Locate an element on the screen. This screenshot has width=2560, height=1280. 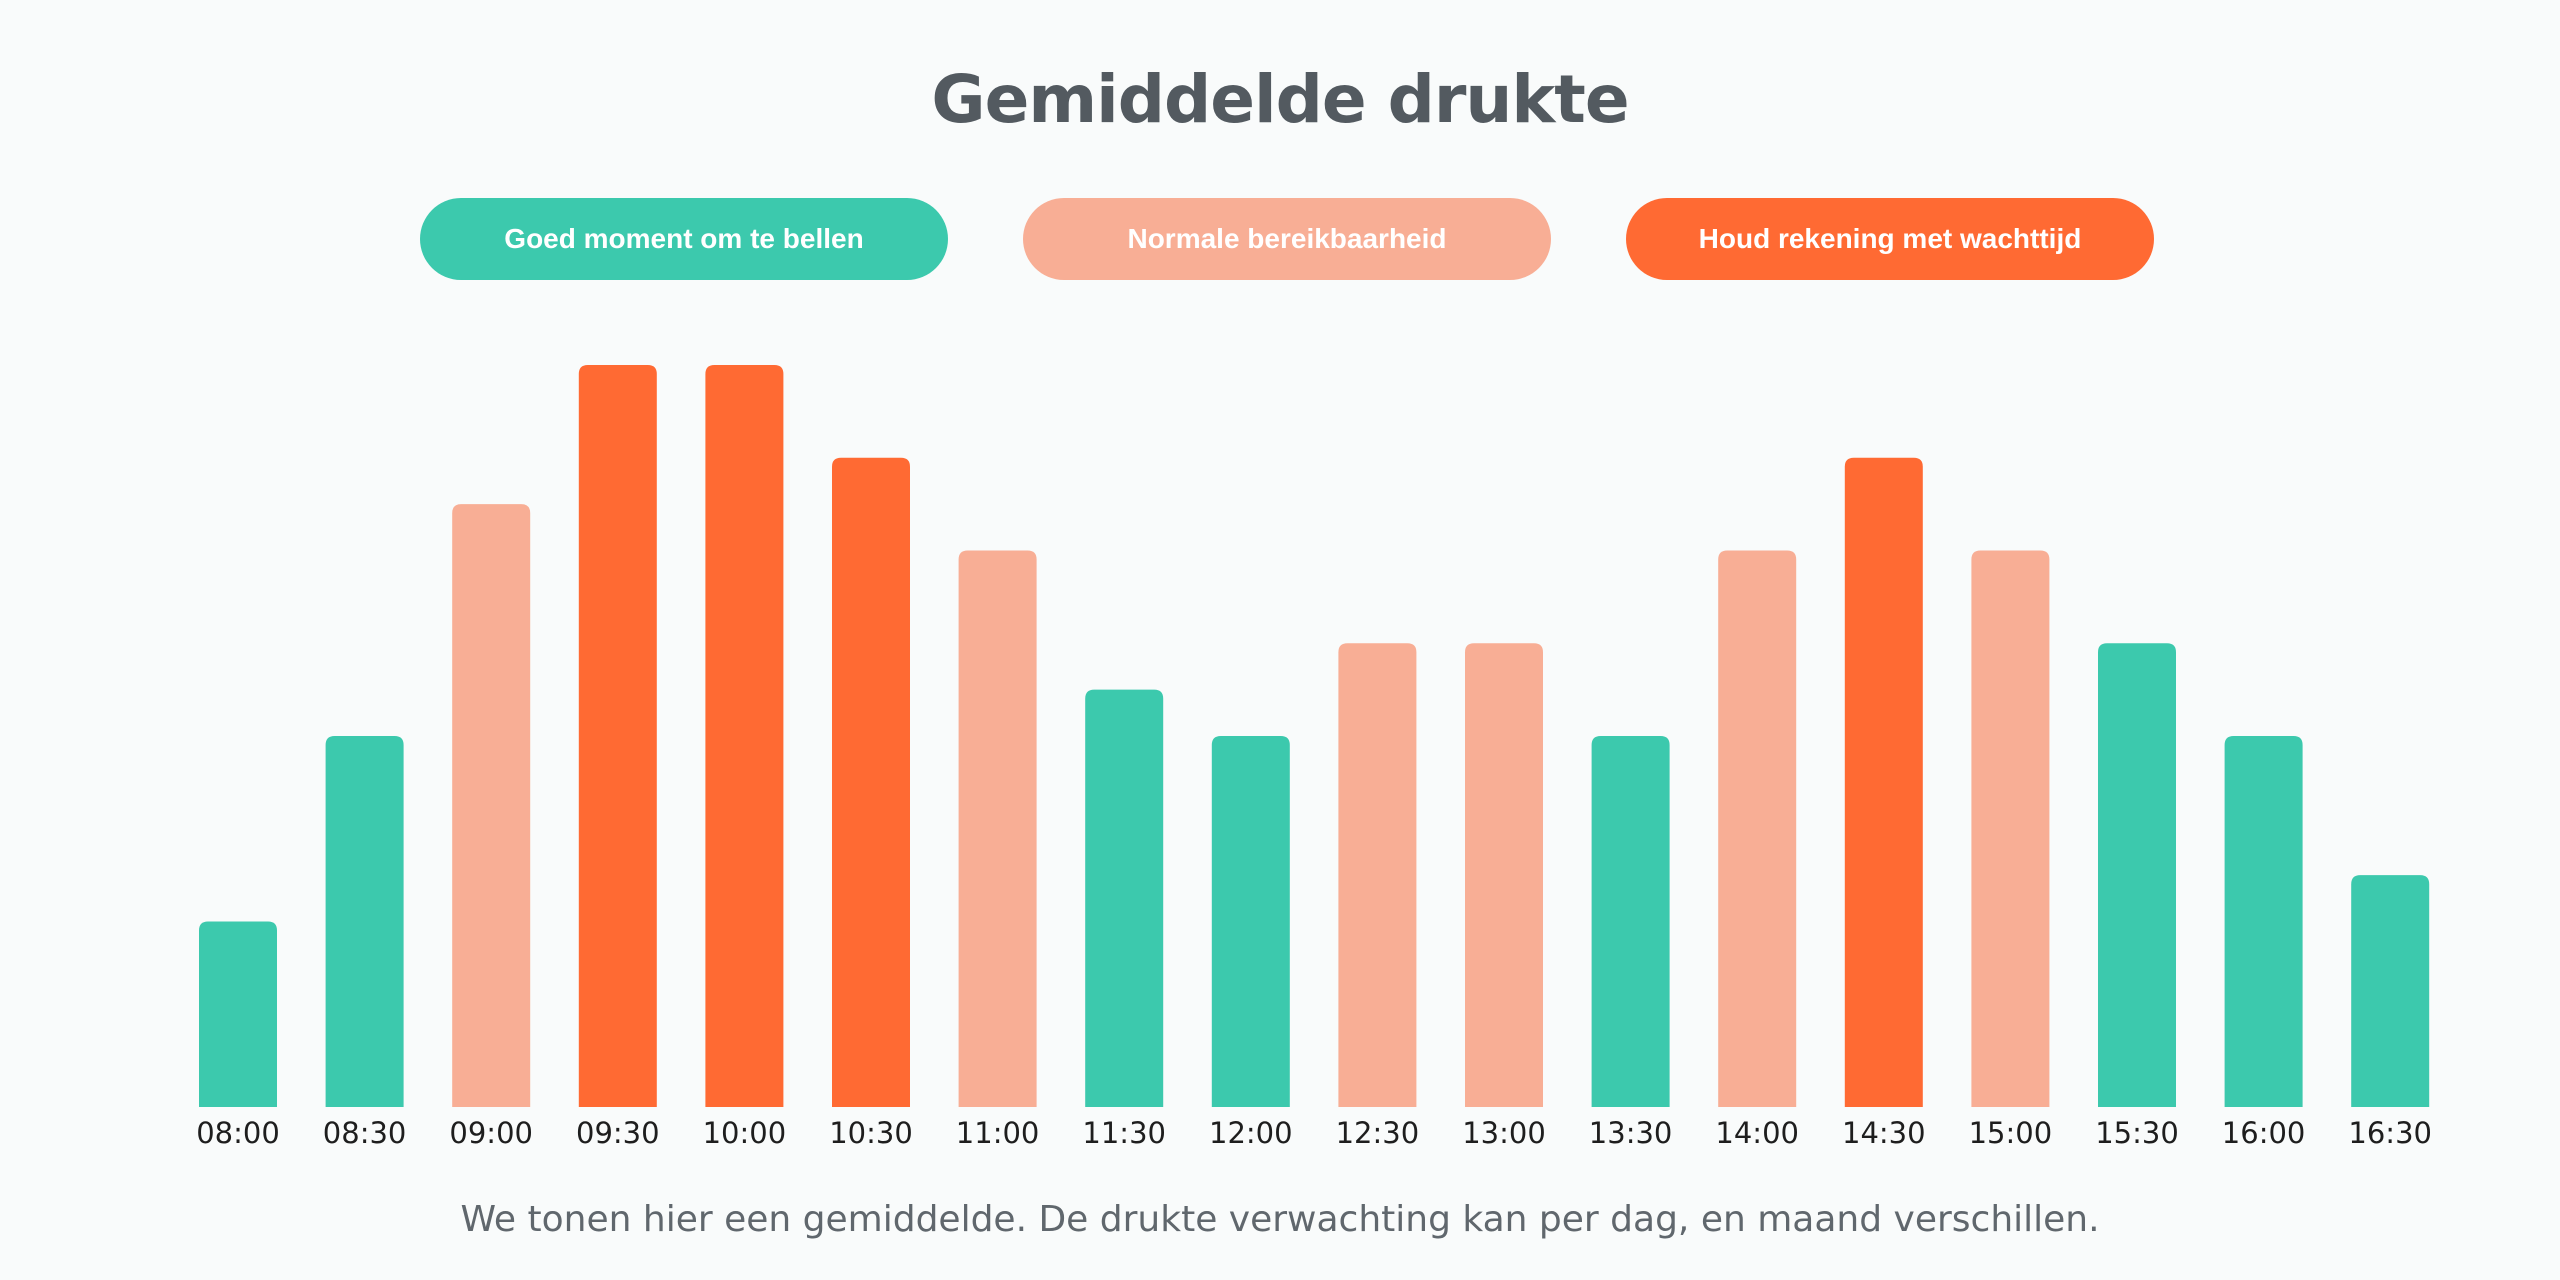
legend-busy: Houd rekening met wachttijd is located at coordinates (1890, 239).